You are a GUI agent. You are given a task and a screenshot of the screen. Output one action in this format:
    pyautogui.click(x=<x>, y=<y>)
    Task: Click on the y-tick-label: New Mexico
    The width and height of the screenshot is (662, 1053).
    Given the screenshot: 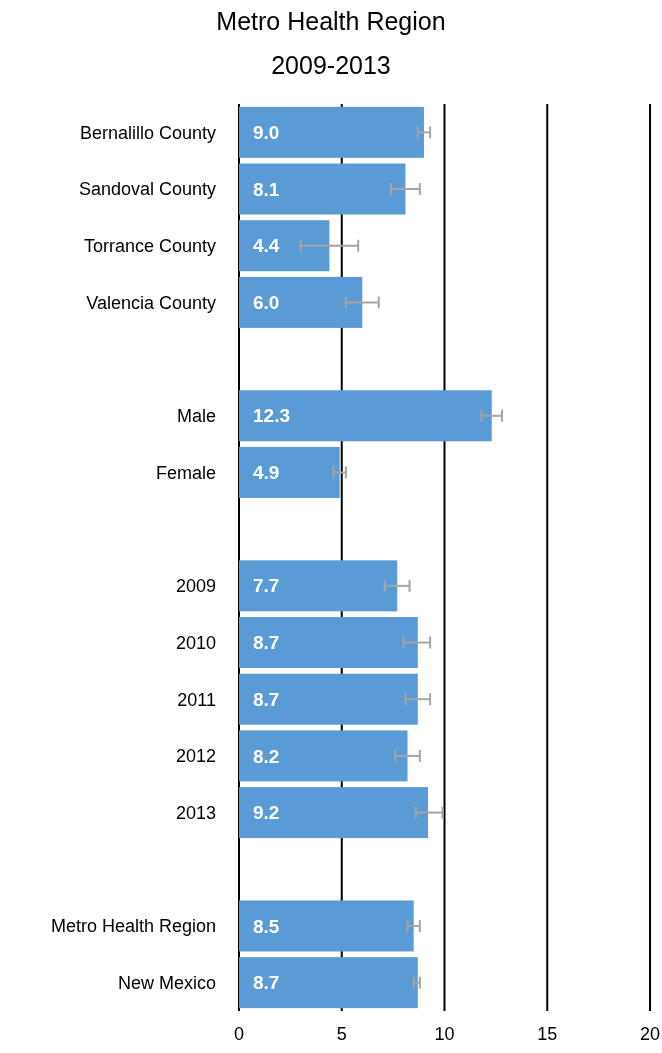 What is the action you would take?
    pyautogui.click(x=166, y=982)
    